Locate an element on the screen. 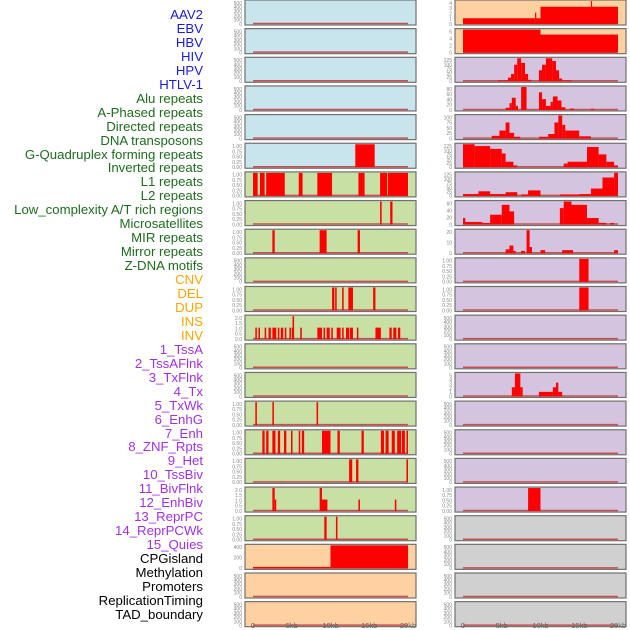  y-tick-label: 25 is located at coordinates (449, 164).